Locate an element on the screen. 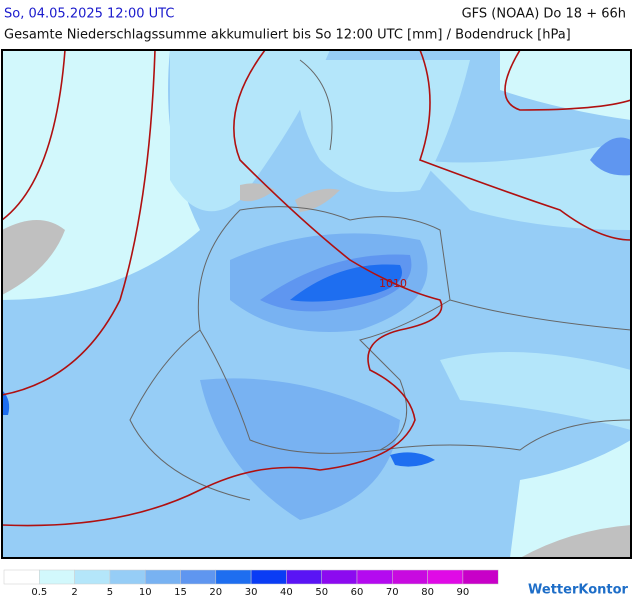 The width and height of the screenshot is (633, 604). legend: 0.5 2 5 10 15 20 30 40 50 60 70 80 90 is located at coordinates (251, 583).